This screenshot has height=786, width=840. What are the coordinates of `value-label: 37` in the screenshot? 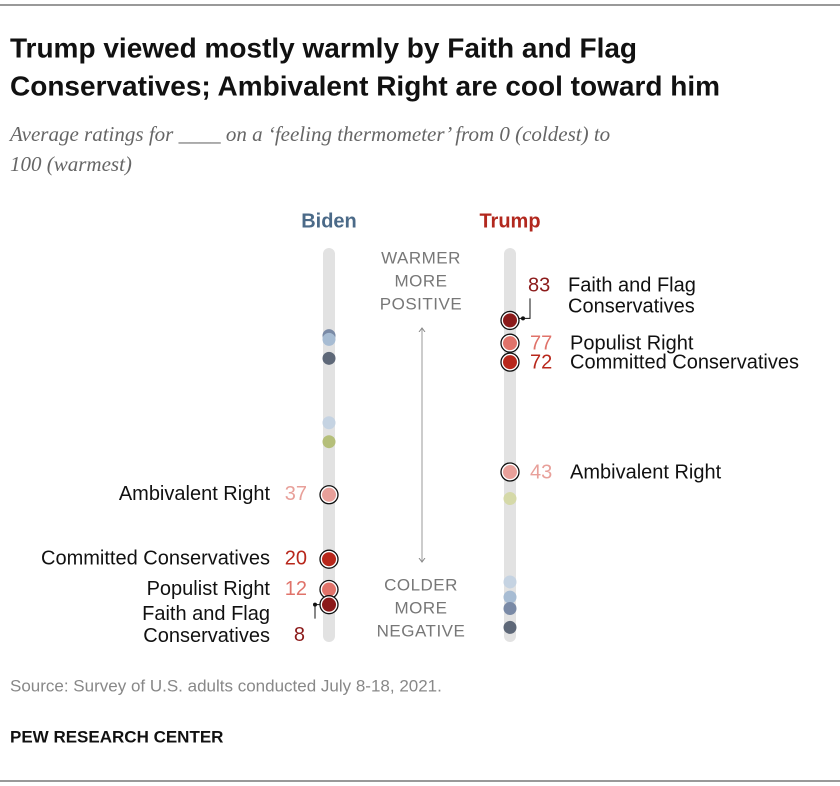 It's located at (296, 494).